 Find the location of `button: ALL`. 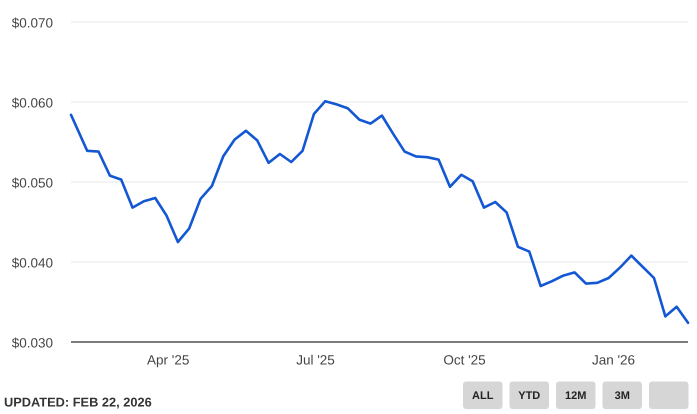

button: ALL is located at coordinates (482, 395).